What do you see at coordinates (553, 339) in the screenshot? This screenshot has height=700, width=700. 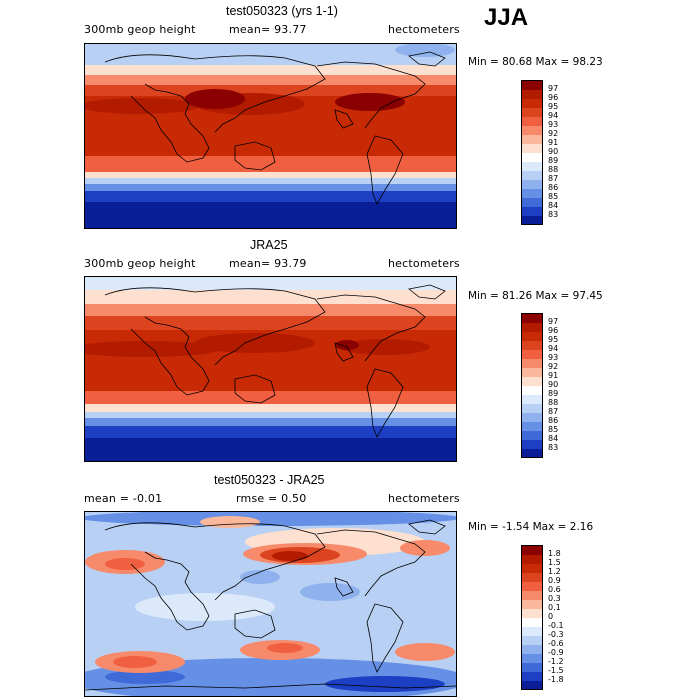 I see `colorbar-label: 95` at bounding box center [553, 339].